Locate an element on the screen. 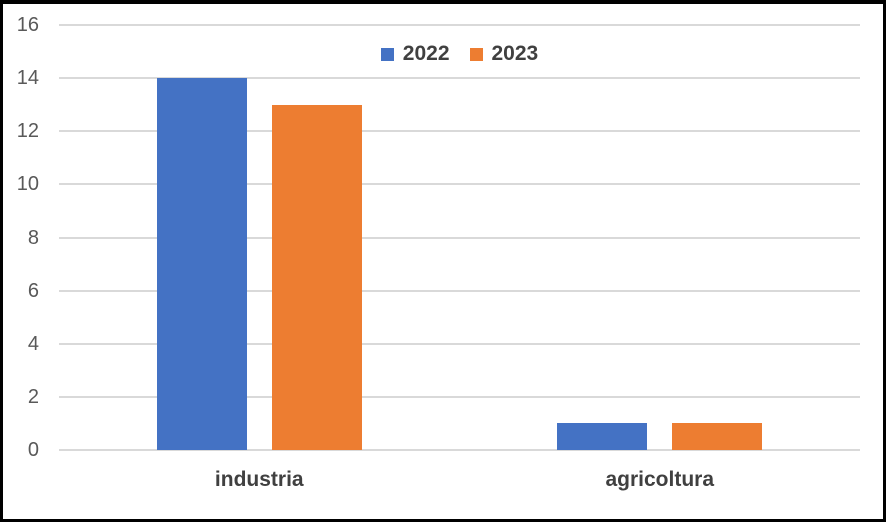  y-axis-tick-label: 2 is located at coordinates (33, 396).